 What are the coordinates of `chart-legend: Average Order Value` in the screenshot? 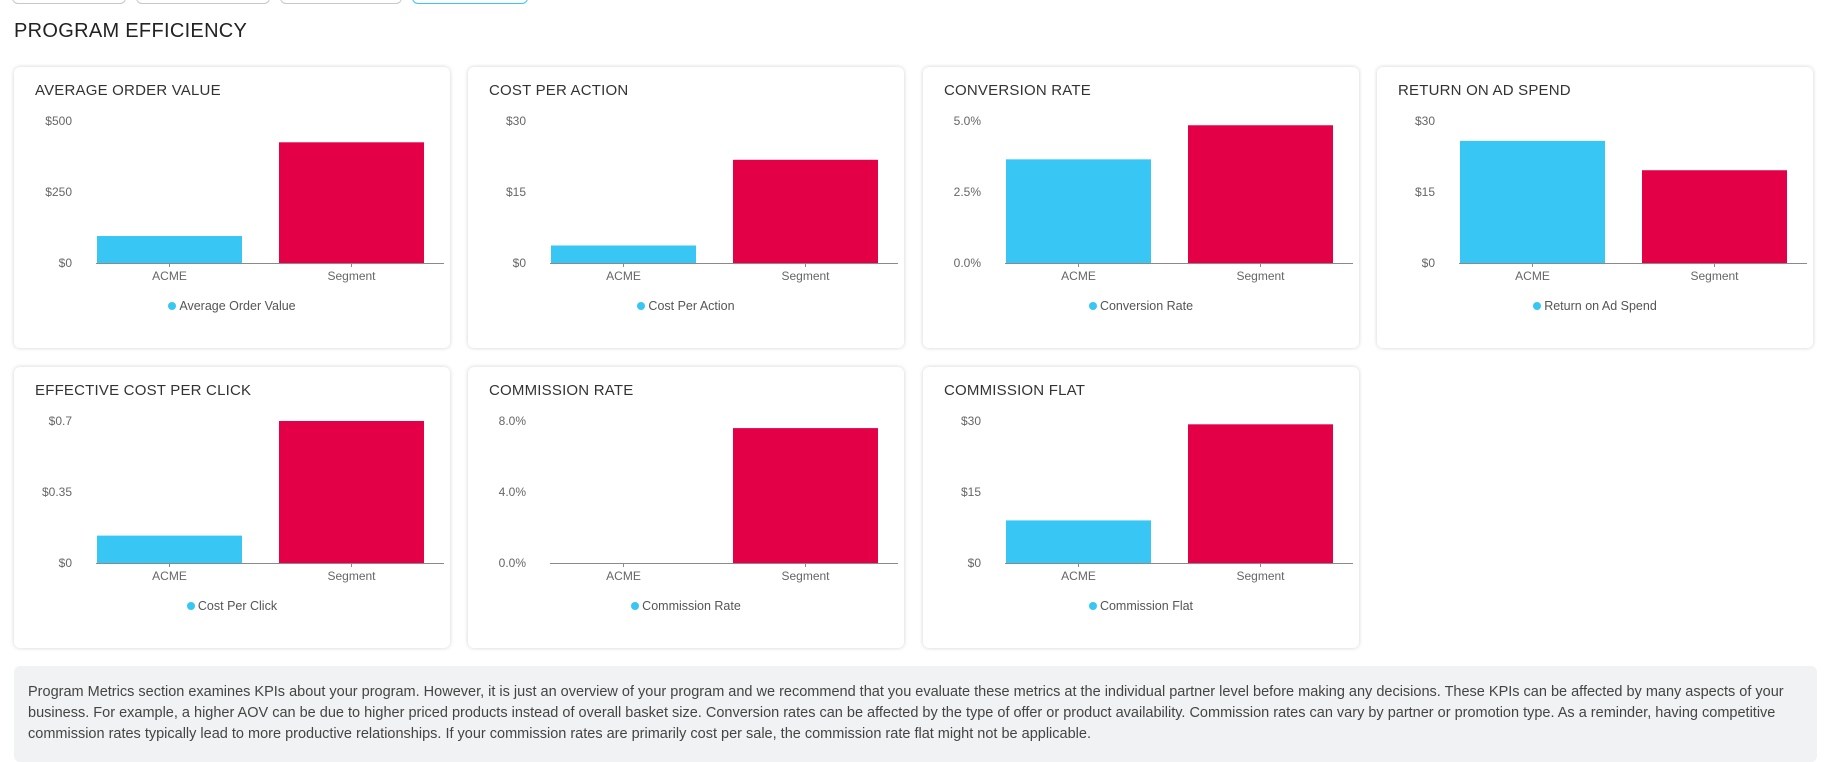 It's located at (232, 306).